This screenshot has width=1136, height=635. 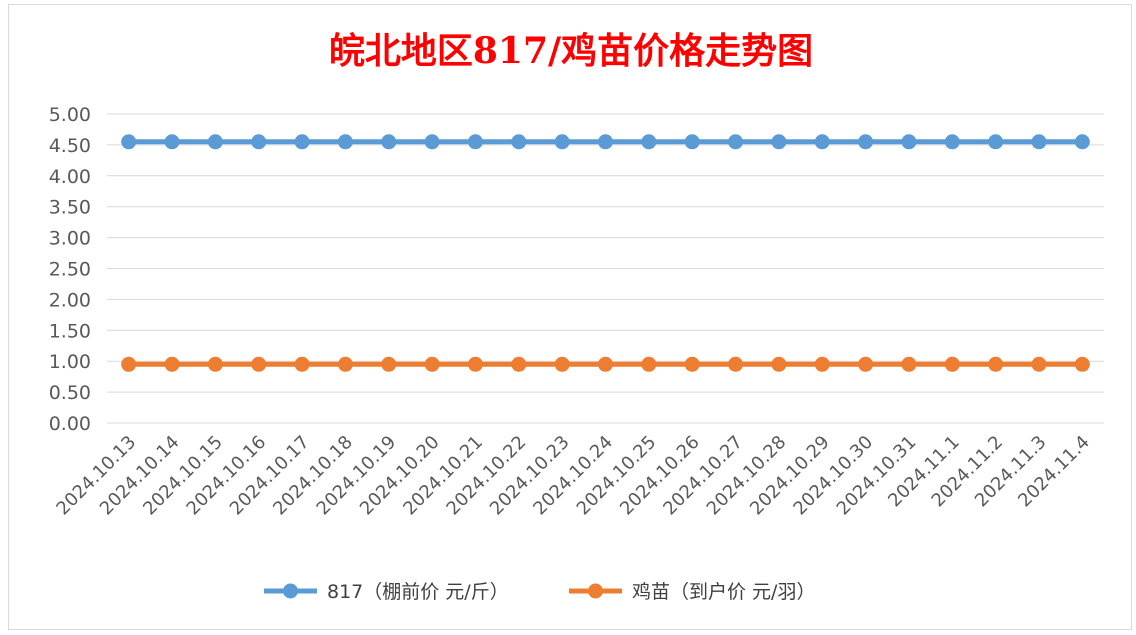 I want to click on y-tick-label: 4.00, so click(x=70, y=177).